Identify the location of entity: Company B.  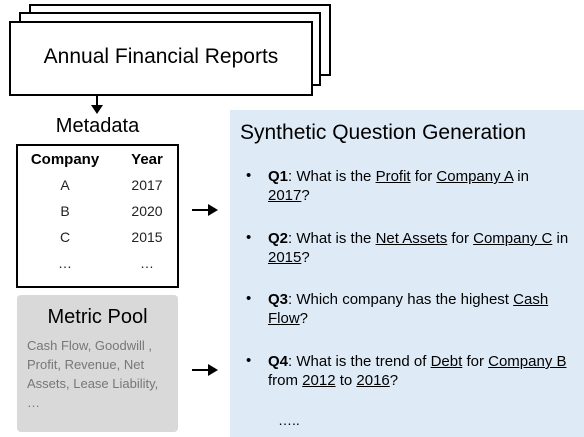
(527, 361).